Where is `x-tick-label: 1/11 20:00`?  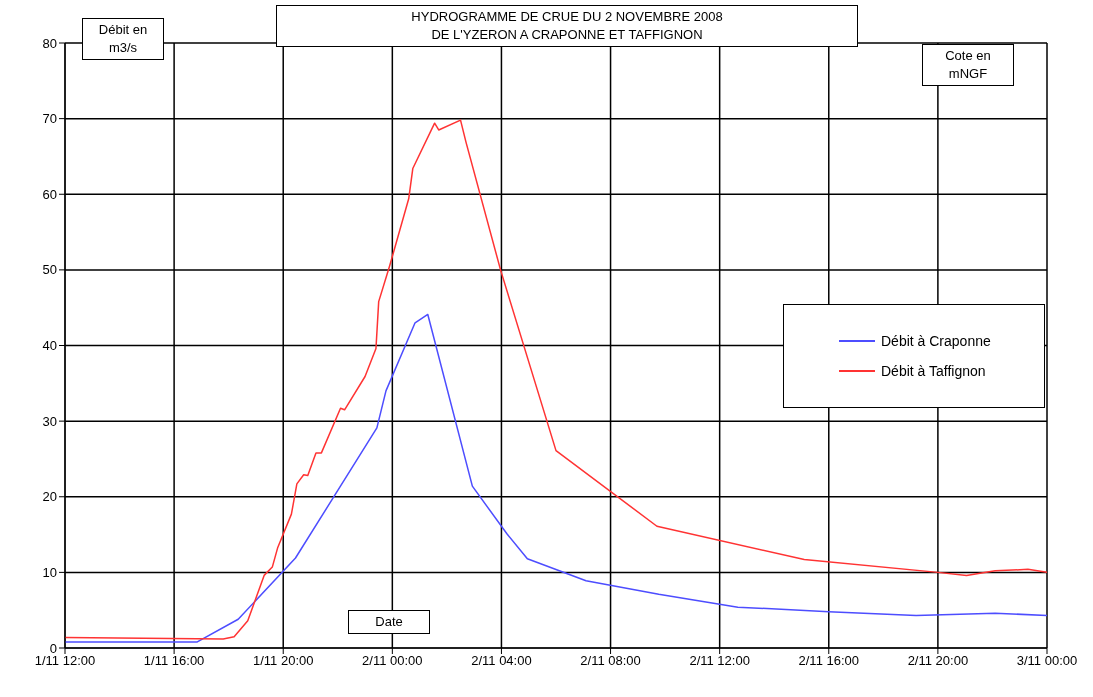 x-tick-label: 1/11 20:00 is located at coordinates (283, 661).